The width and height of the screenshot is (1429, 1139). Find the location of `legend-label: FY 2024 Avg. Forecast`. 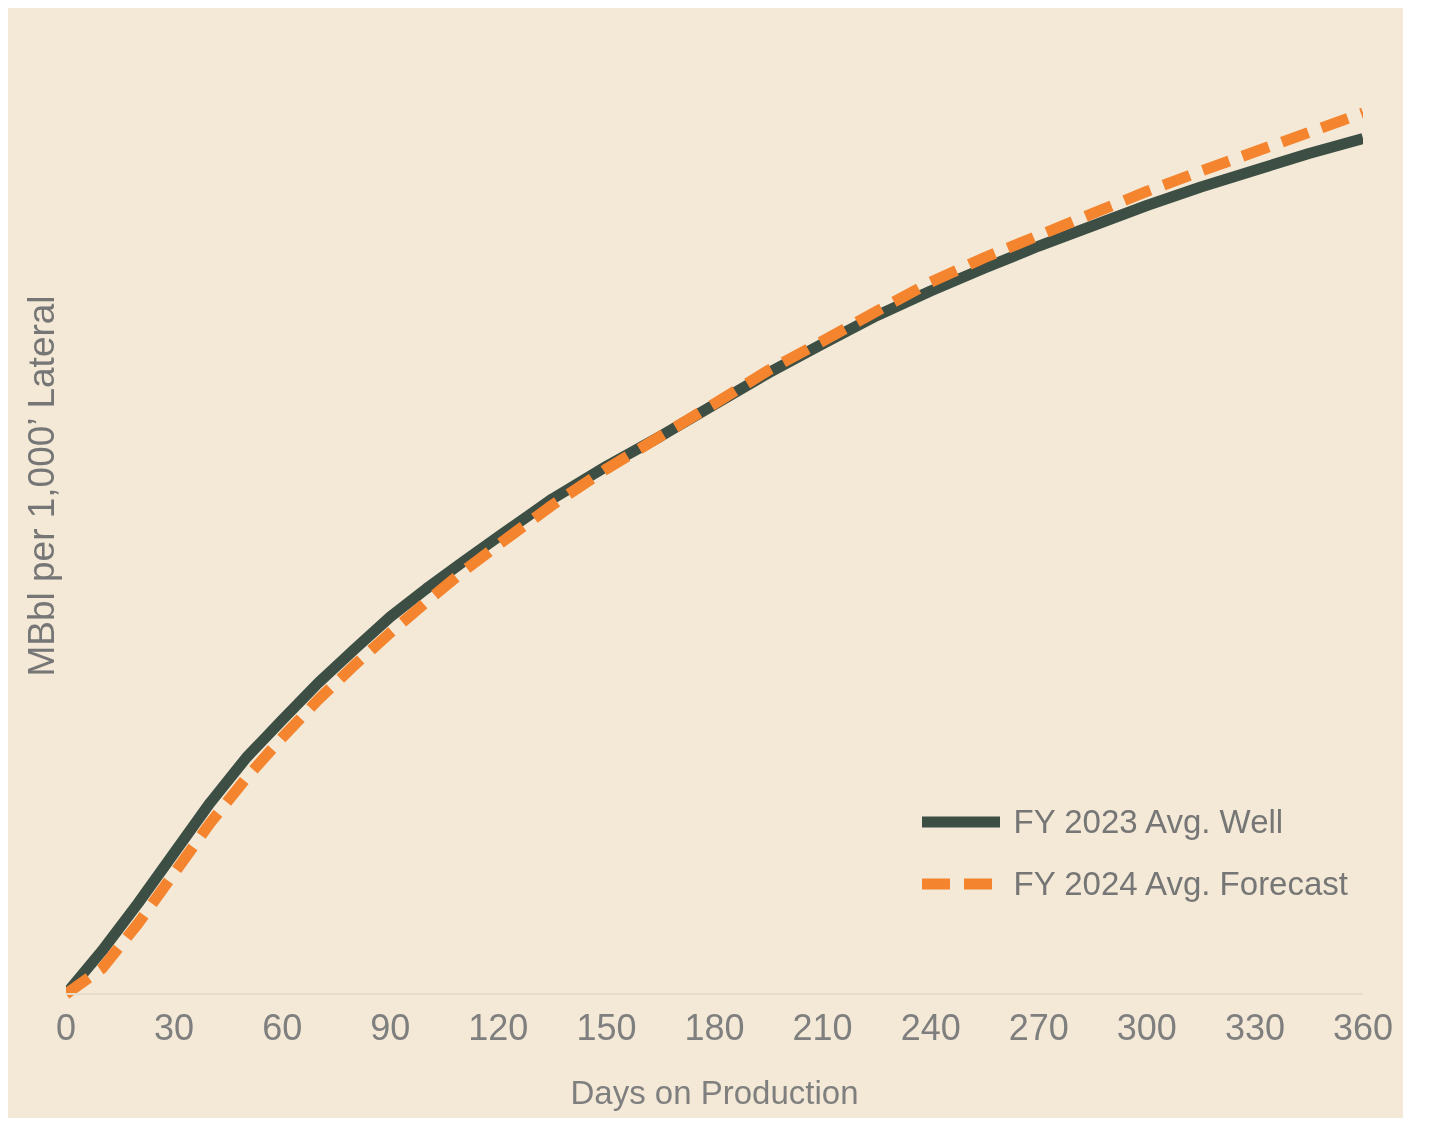

legend-label: FY 2024 Avg. Forecast is located at coordinates (1180, 884).